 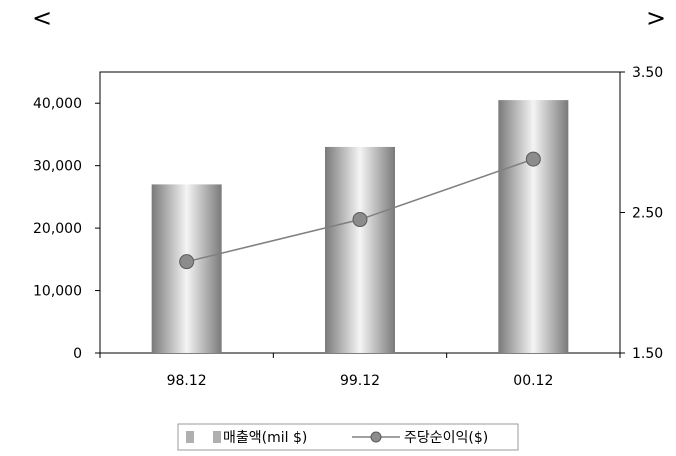 What do you see at coordinates (57, 167) in the screenshot?
I see `y-left-tick-label: 30,000` at bounding box center [57, 167].